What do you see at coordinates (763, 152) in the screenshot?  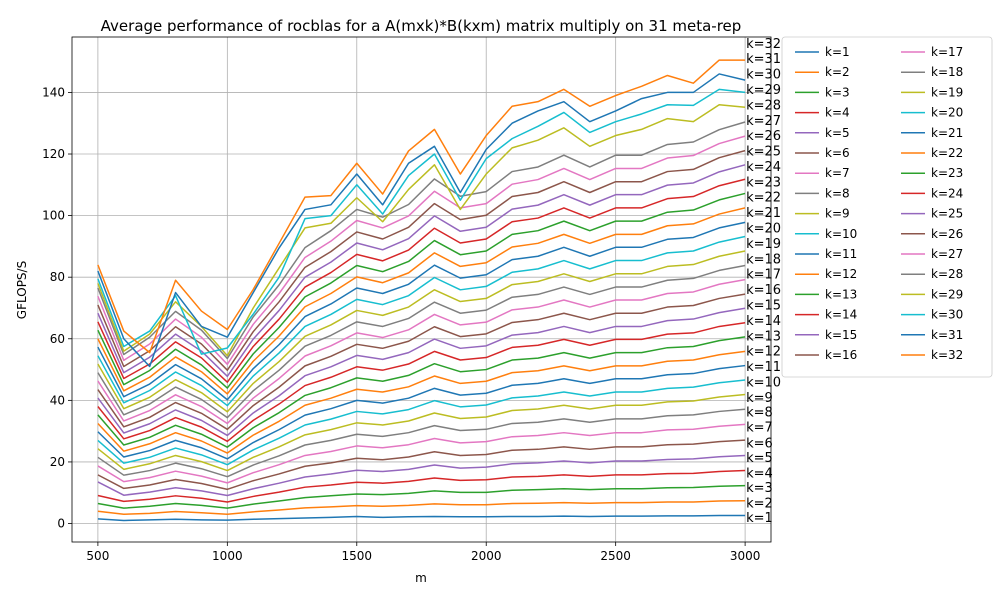 I see `series-end-label: k=25` at bounding box center [763, 152].